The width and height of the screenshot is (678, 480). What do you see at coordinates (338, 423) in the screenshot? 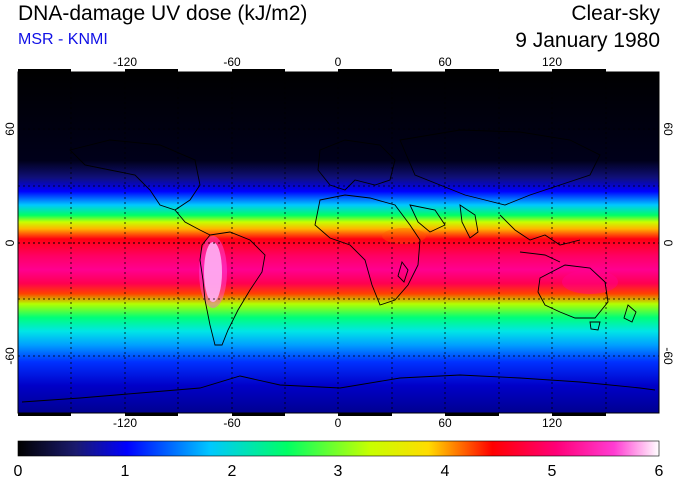
I see `lon-label-bottom: 0` at bounding box center [338, 423].